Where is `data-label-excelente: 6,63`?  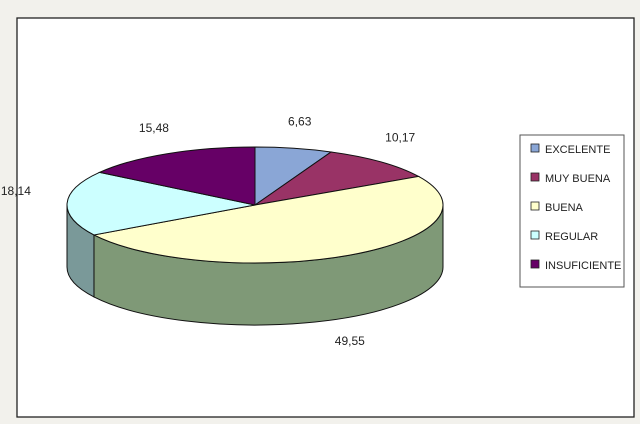
data-label-excelente: 6,63 is located at coordinates (300, 122).